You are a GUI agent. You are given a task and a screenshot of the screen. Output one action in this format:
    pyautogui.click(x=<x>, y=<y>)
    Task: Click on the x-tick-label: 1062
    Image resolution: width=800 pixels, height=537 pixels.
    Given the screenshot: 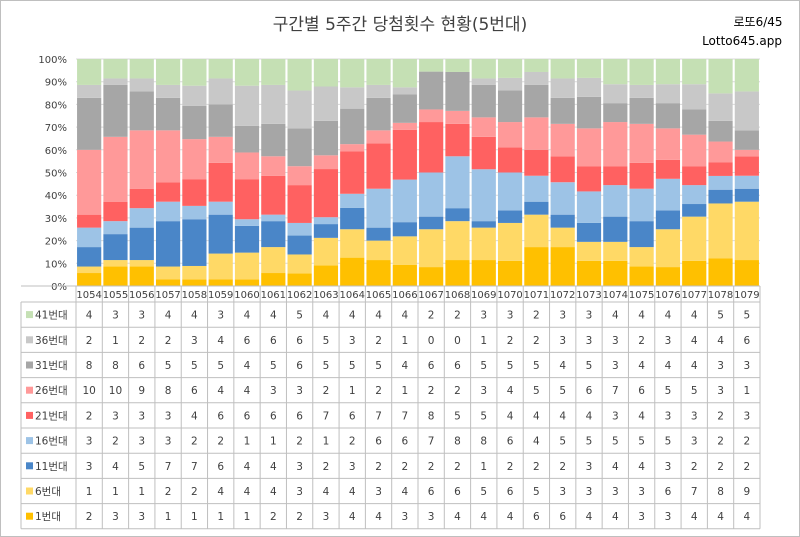 What is the action you would take?
    pyautogui.click(x=299, y=295)
    